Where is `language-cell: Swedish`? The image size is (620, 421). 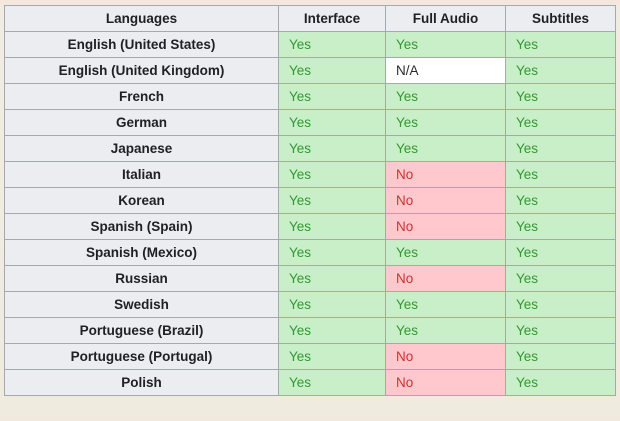
language-cell: Swedish is located at coordinates (141, 304).